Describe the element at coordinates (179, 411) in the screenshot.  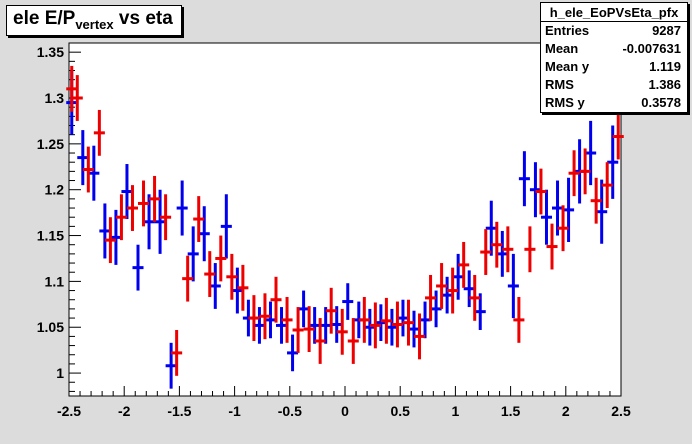
I see `x-tick-label: -1.5` at that location.